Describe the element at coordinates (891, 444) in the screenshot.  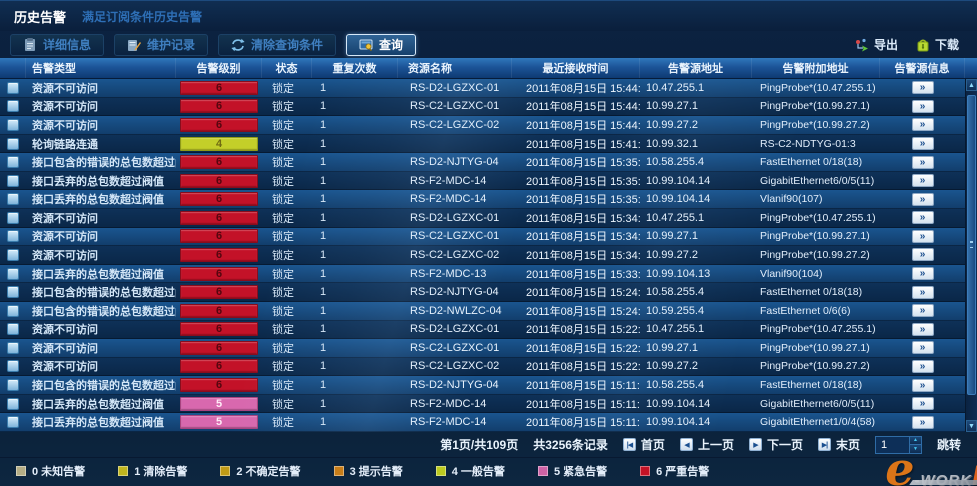
I see `page-number-input` at that location.